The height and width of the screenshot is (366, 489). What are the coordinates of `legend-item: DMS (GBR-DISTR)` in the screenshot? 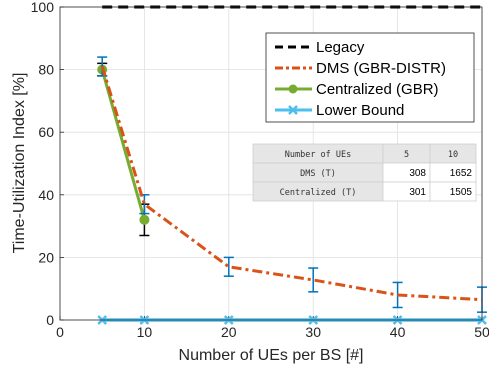 It's located at (360, 68).